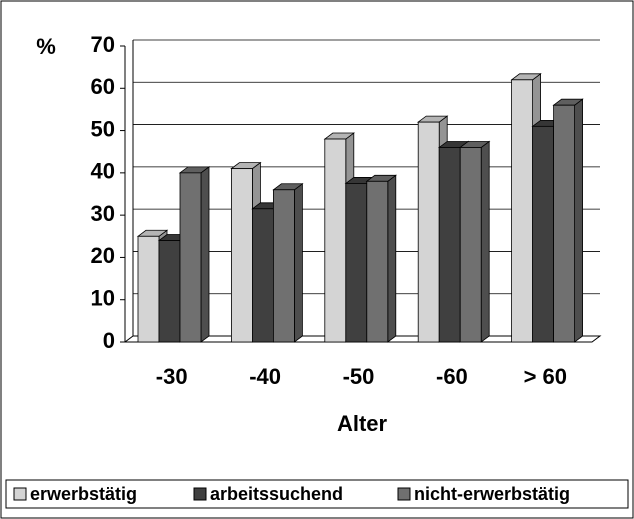 This screenshot has width=634, height=519. Describe the element at coordinates (103, 128) in the screenshot. I see `y-tick-label: 50` at that location.